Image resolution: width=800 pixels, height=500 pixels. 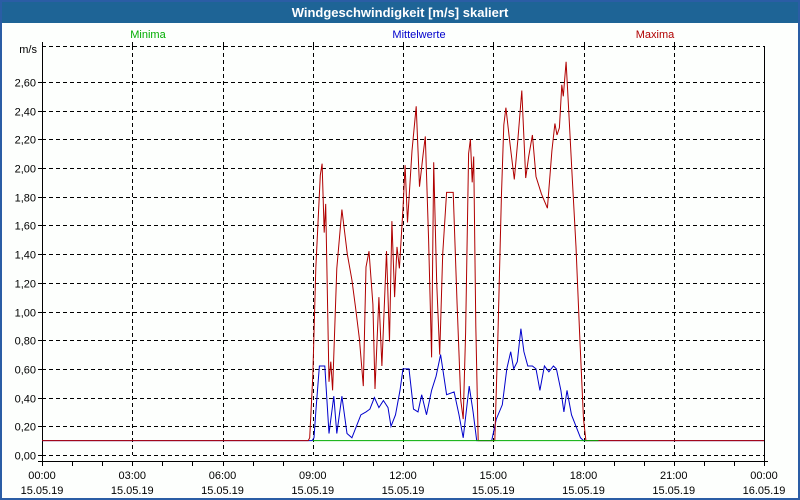 I want to click on y-axis-tick-label: 2,40, so click(x=25, y=113).